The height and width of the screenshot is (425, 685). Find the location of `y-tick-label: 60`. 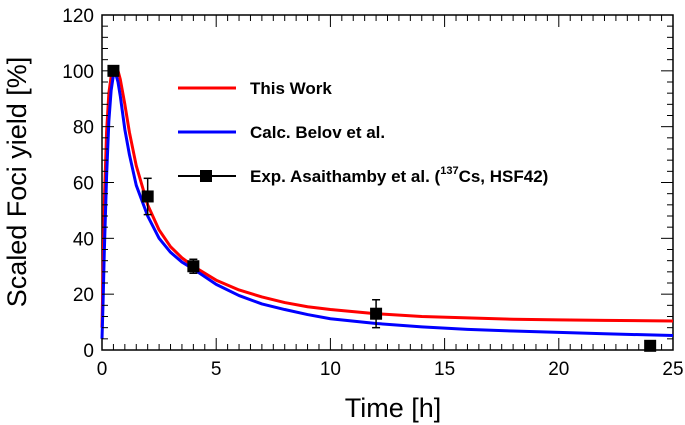

y-tick-label: 60 is located at coordinates (83, 184).